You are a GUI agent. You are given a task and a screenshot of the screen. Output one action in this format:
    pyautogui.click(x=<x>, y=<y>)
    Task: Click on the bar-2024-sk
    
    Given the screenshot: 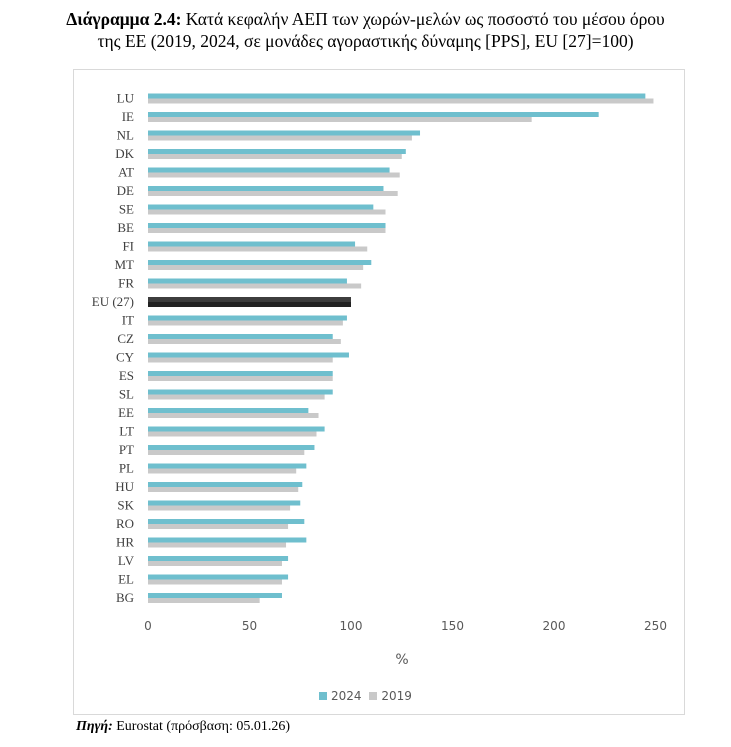 What is the action you would take?
    pyautogui.click(x=224, y=503)
    